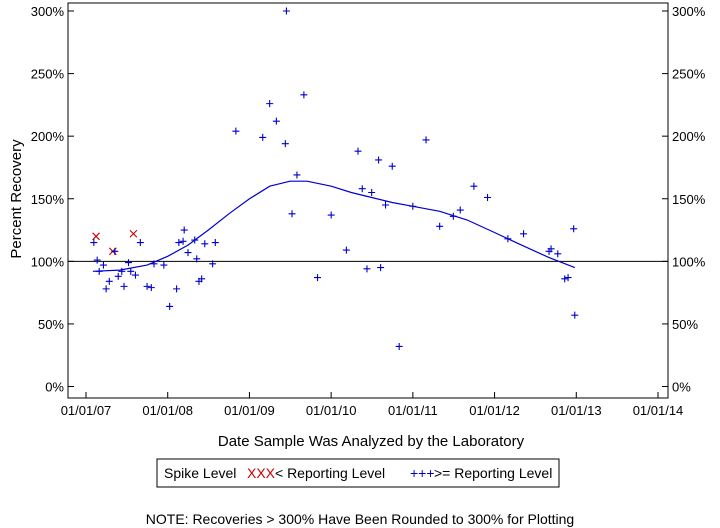 The height and width of the screenshot is (528, 720). I want to click on y-tick-label-left: 300%, so click(48, 11).